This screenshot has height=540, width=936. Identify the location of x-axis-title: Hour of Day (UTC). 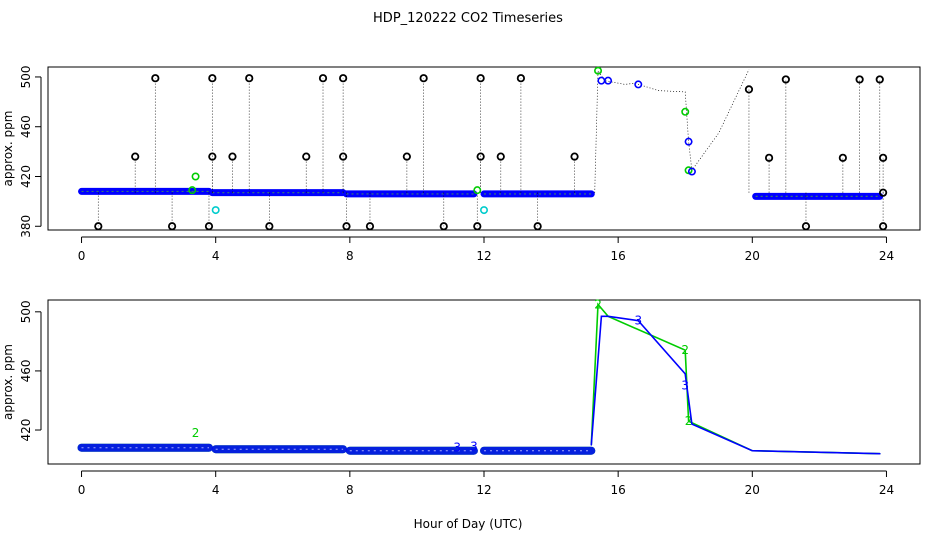
(468, 524).